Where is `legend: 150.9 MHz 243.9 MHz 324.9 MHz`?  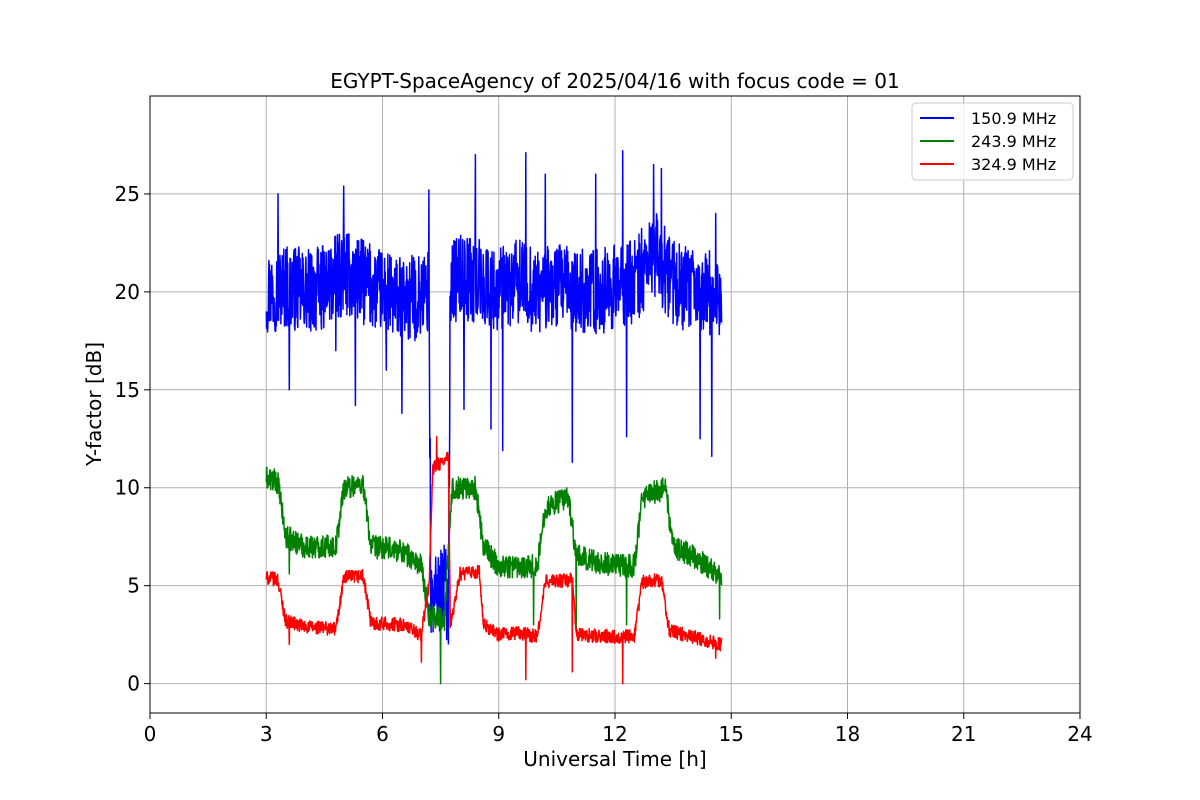 legend: 150.9 MHz 243.9 MHz 324.9 MHz is located at coordinates (992, 141).